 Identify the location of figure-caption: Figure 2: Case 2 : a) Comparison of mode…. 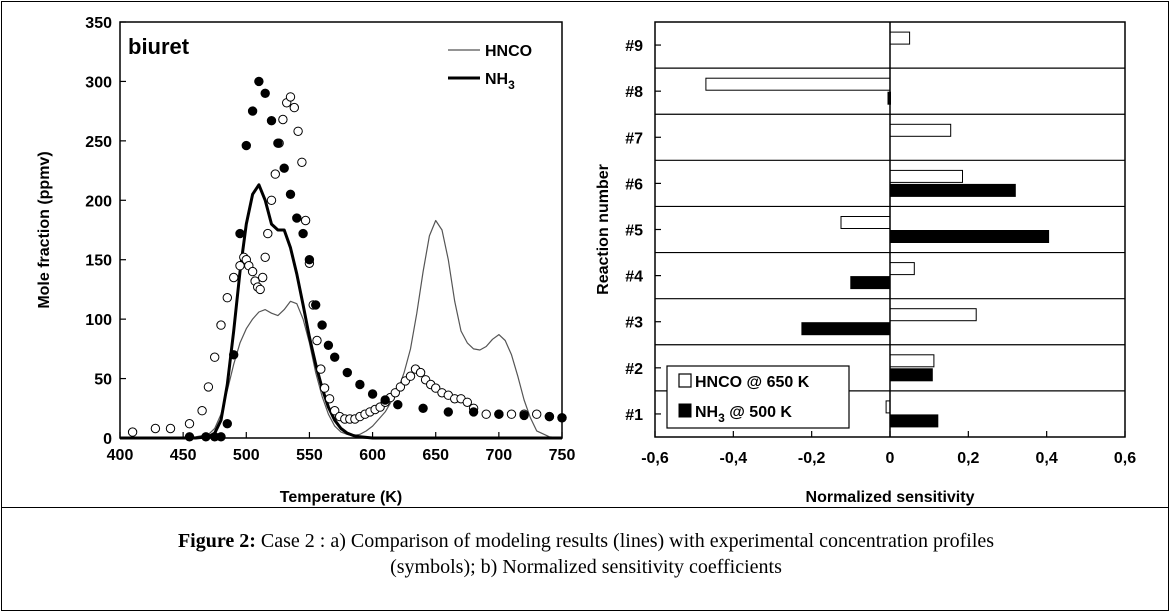
(586, 554).